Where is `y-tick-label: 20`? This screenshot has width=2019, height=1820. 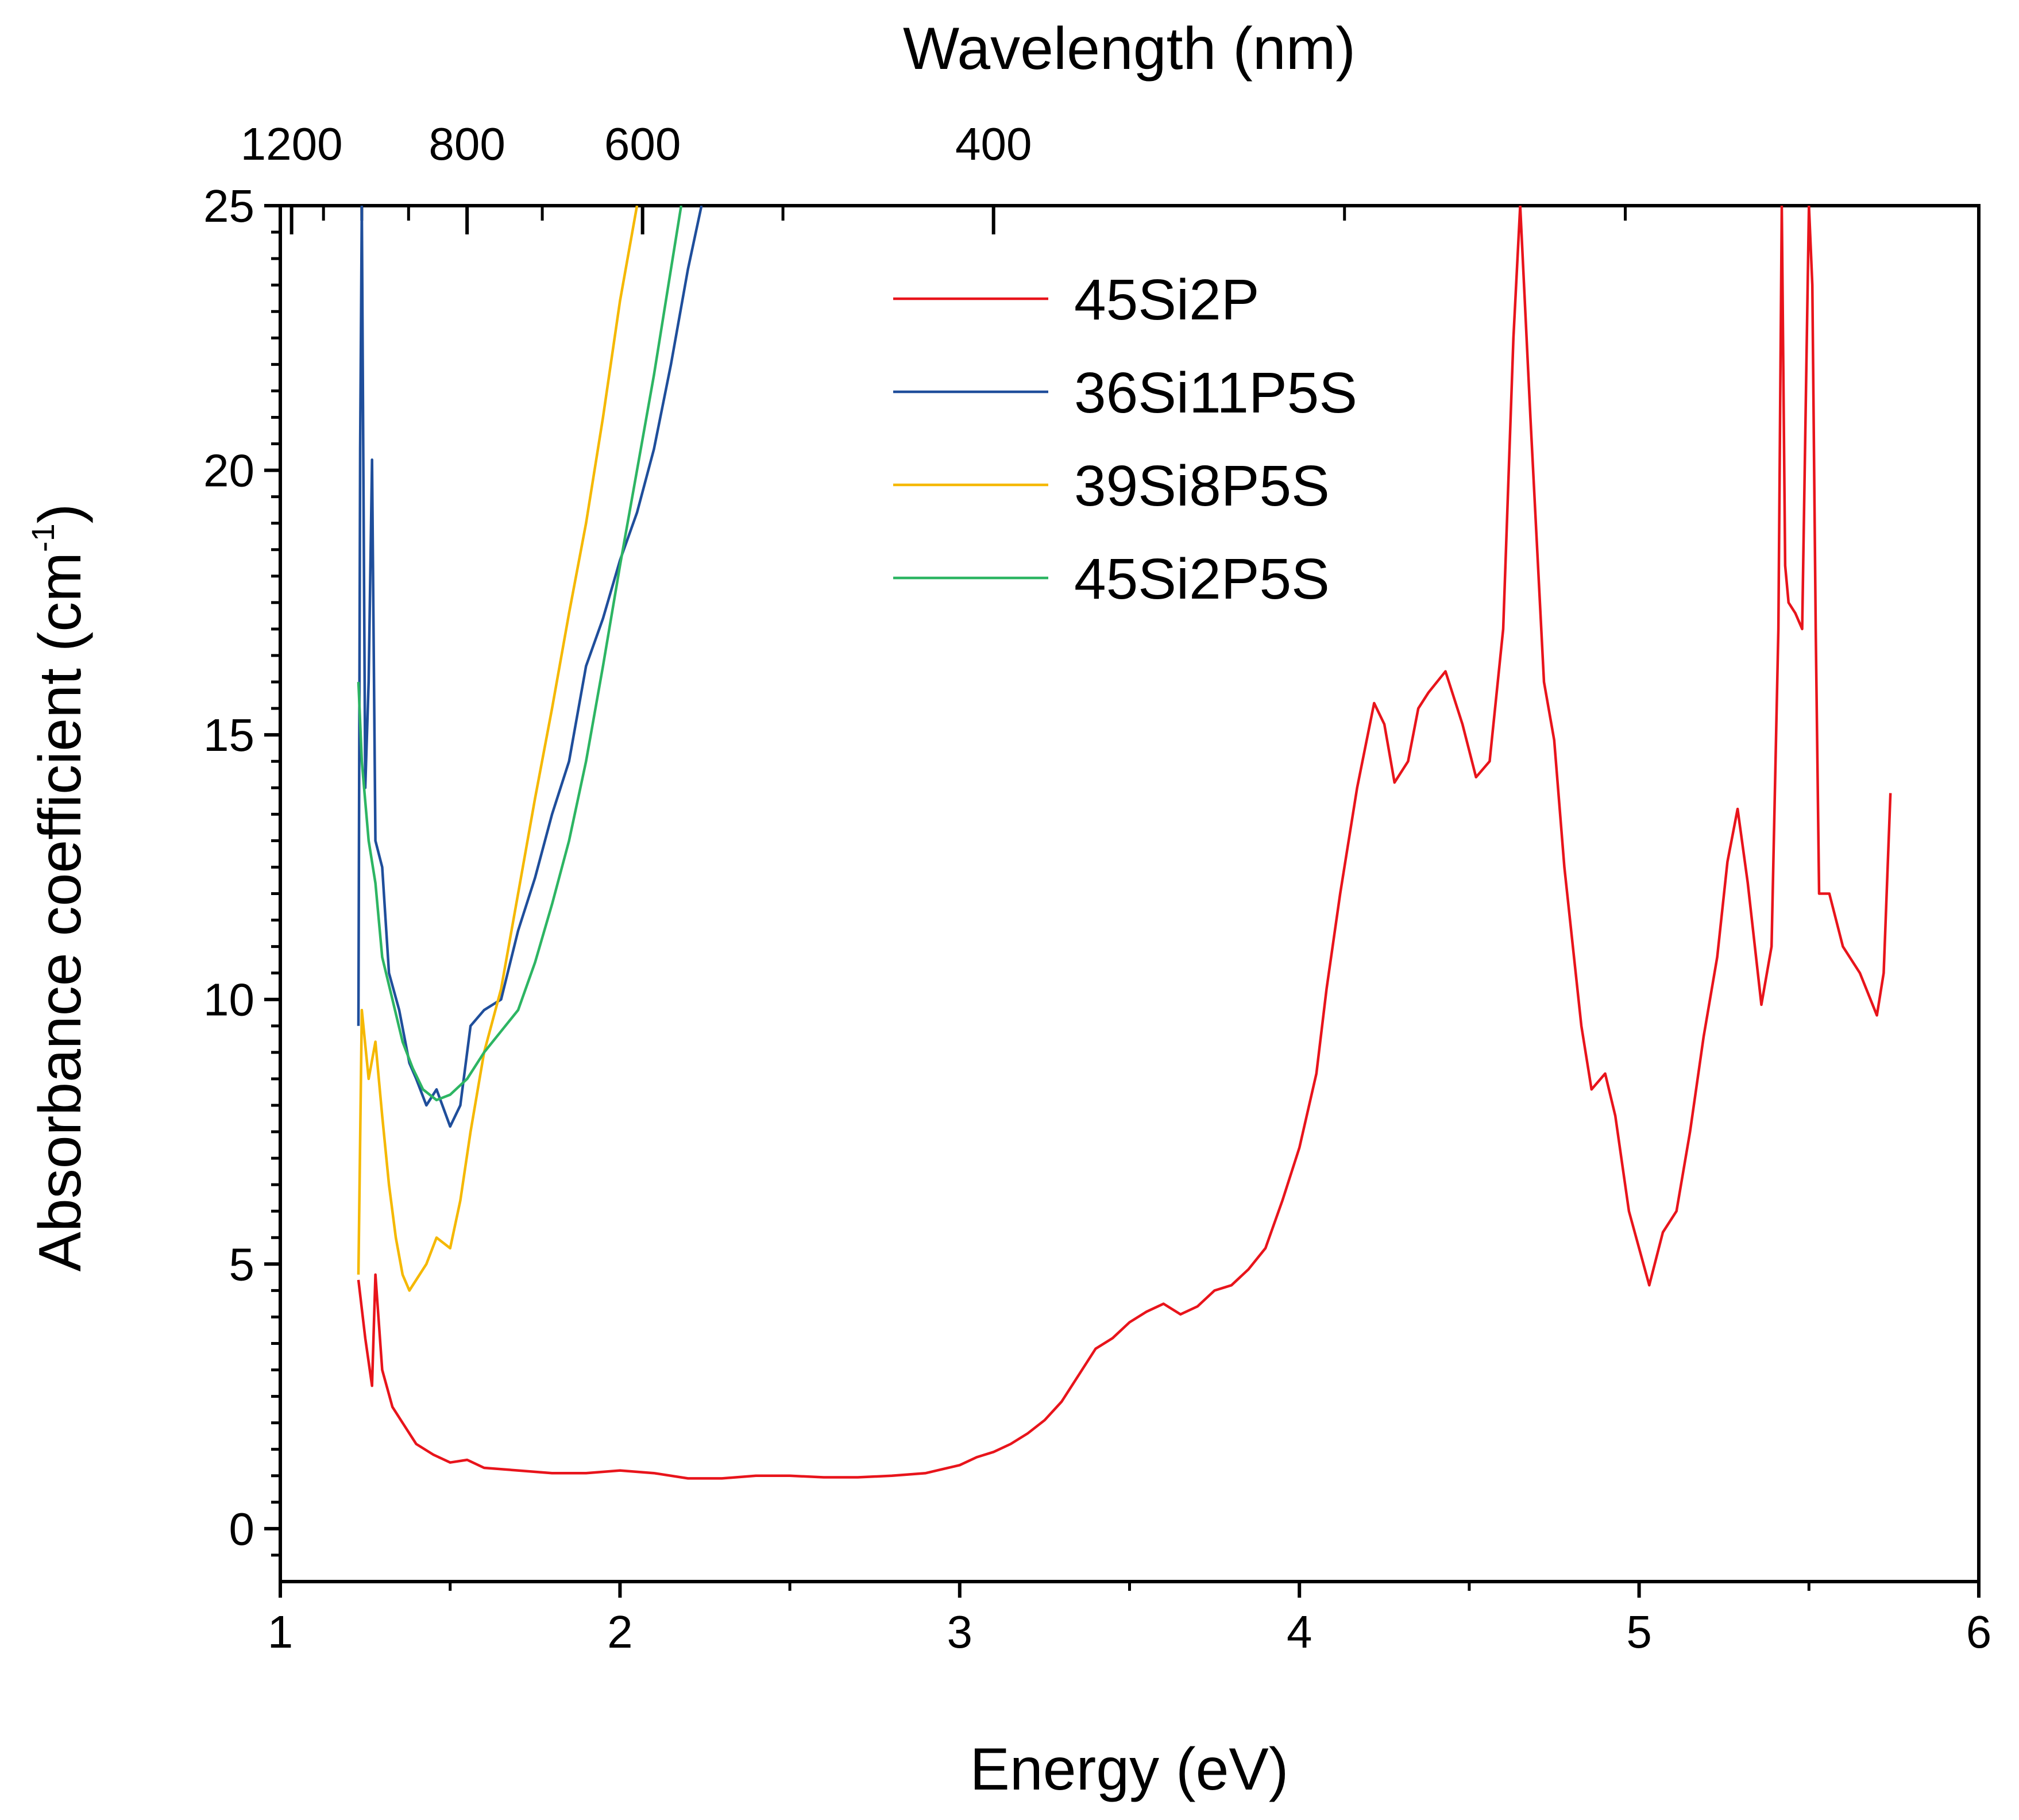
y-tick-label: 20 is located at coordinates (228, 471).